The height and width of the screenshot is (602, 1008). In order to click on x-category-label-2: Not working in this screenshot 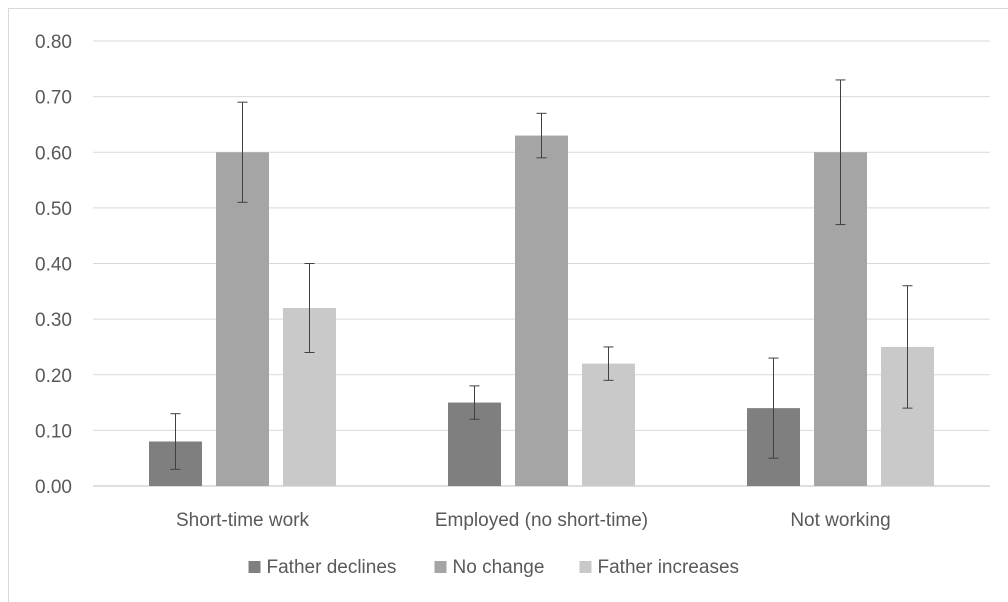, I will do `click(840, 520)`.